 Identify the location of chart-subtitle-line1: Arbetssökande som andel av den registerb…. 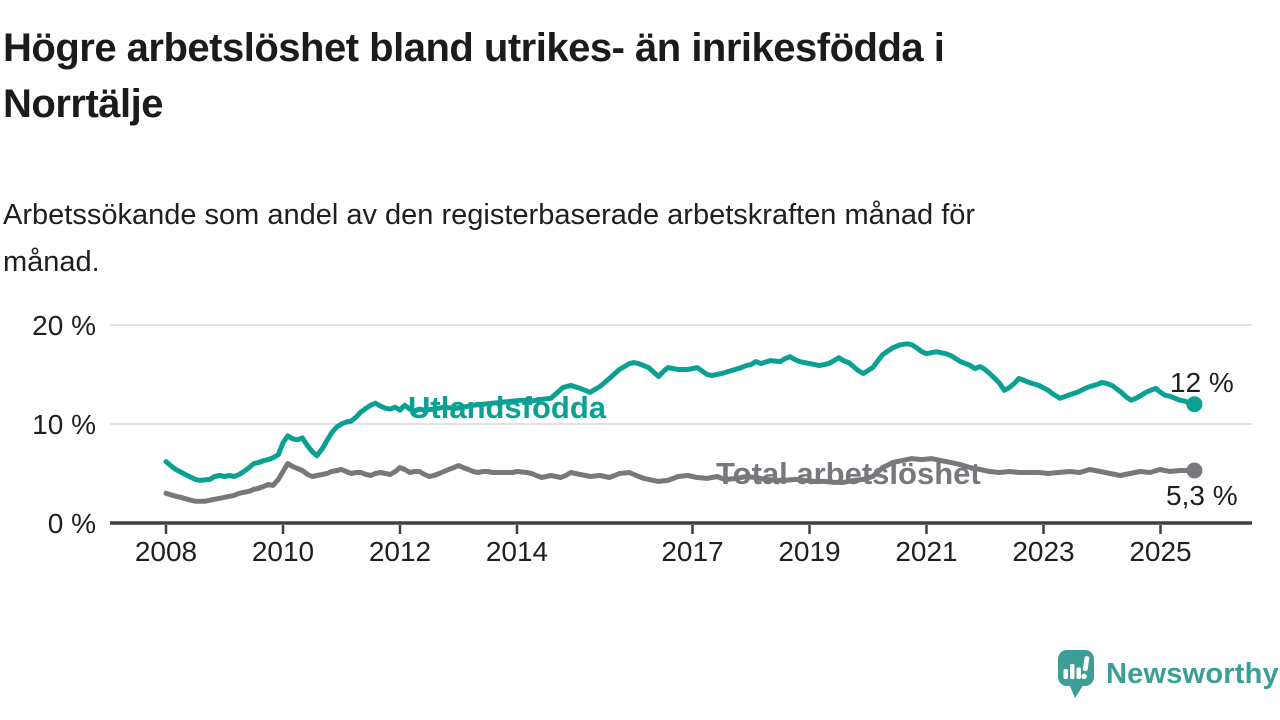
(489, 215).